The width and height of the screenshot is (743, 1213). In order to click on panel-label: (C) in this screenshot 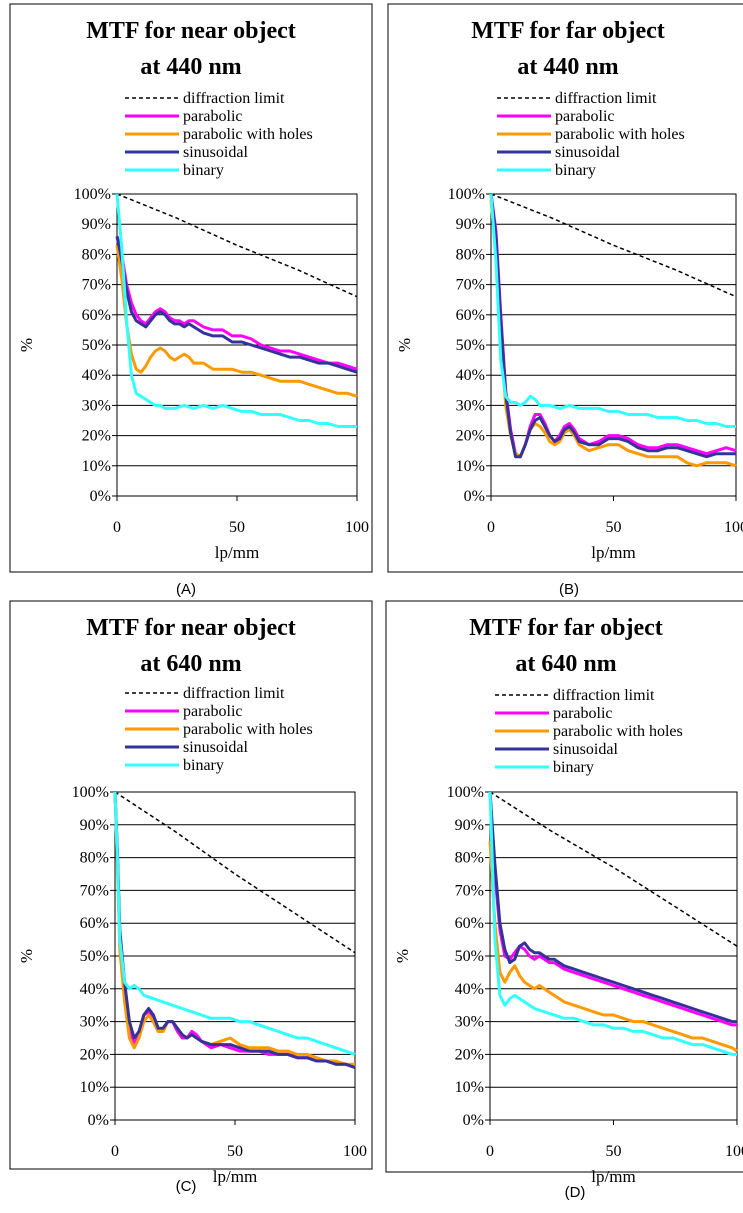, I will do `click(186, 1186)`.